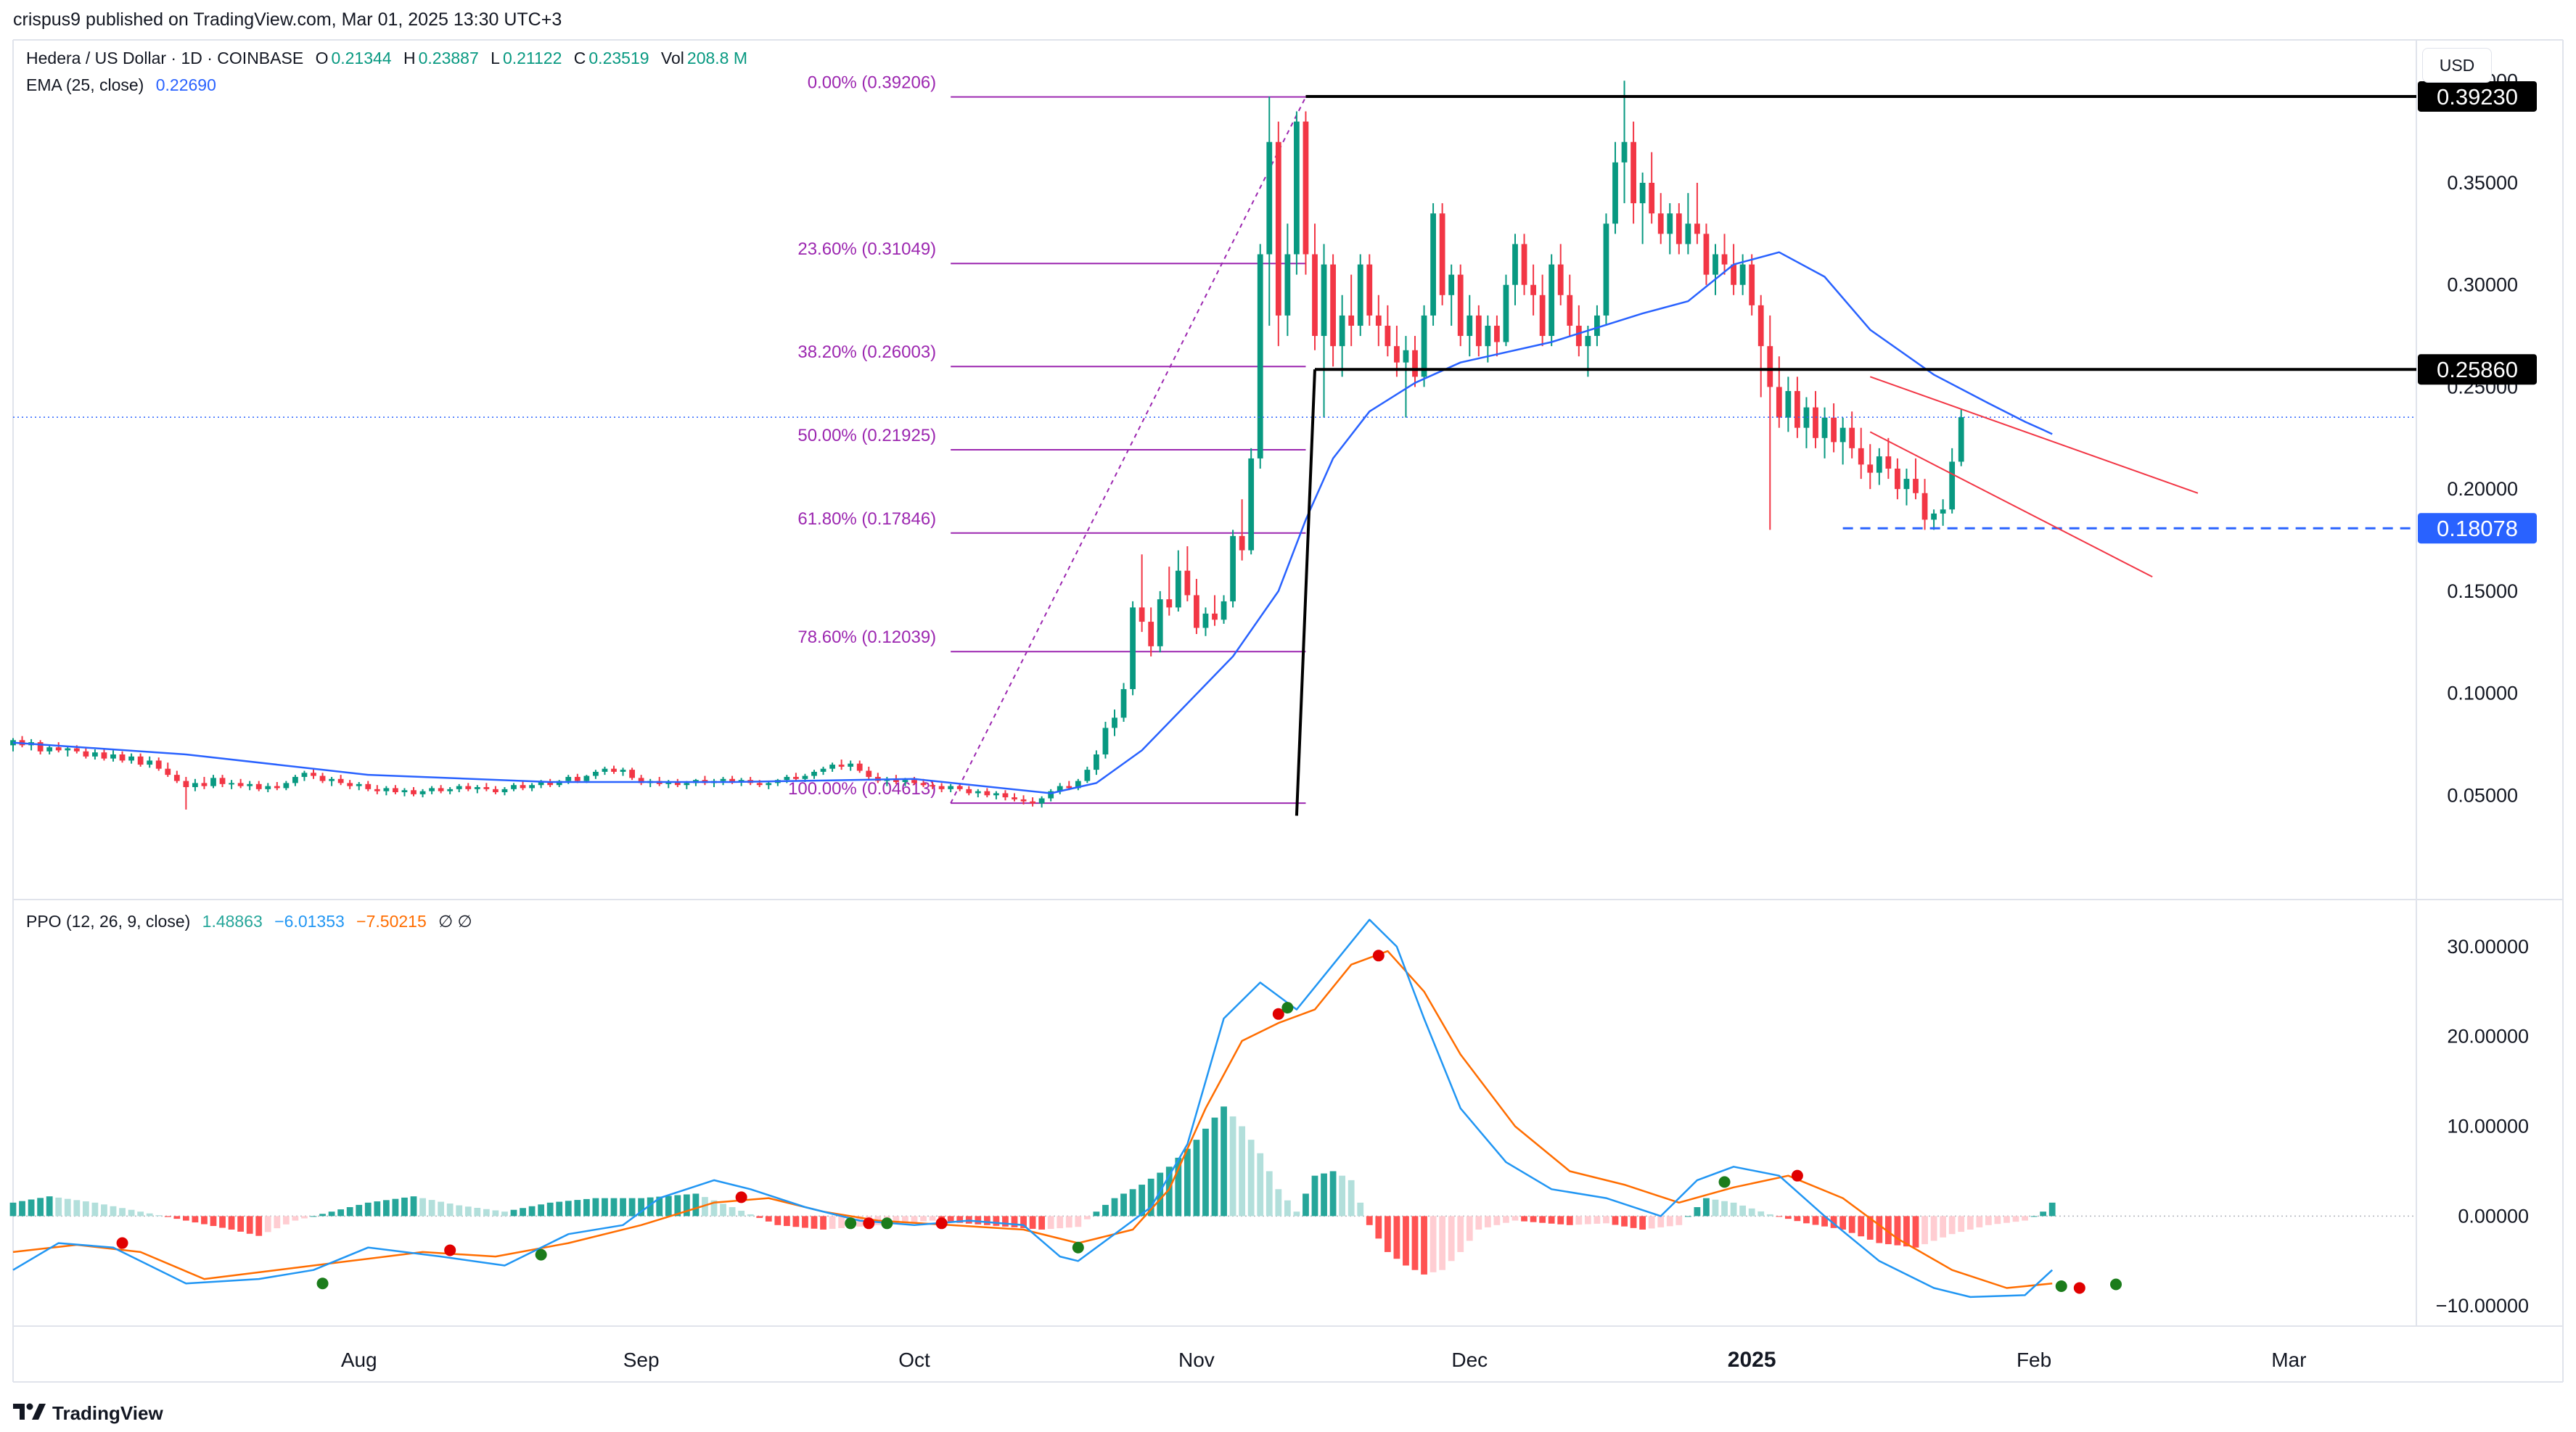 The width and height of the screenshot is (2576, 1432). I want to click on time-tick-label: Mar, so click(2288, 1360).